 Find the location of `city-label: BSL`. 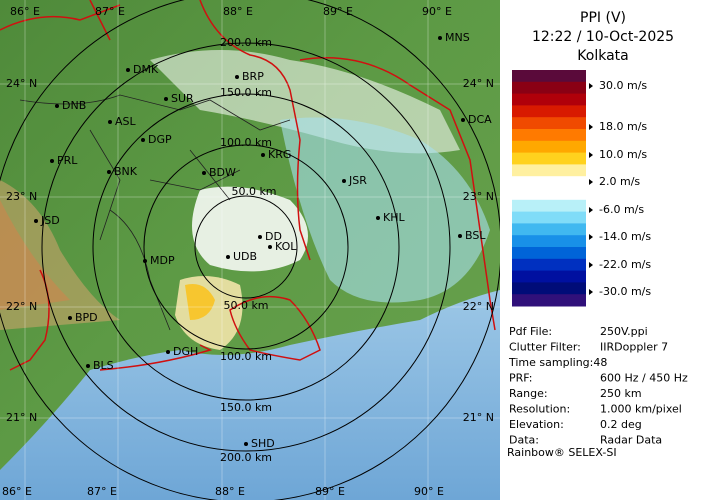

city-label: BSL is located at coordinates (475, 235).